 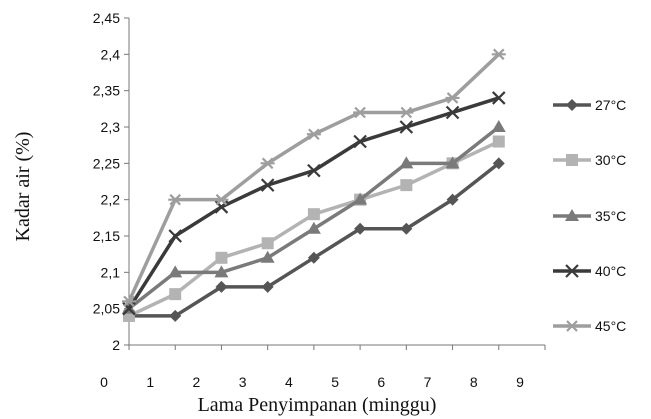 I want to click on y-tick-label: 2, so click(x=116, y=345).